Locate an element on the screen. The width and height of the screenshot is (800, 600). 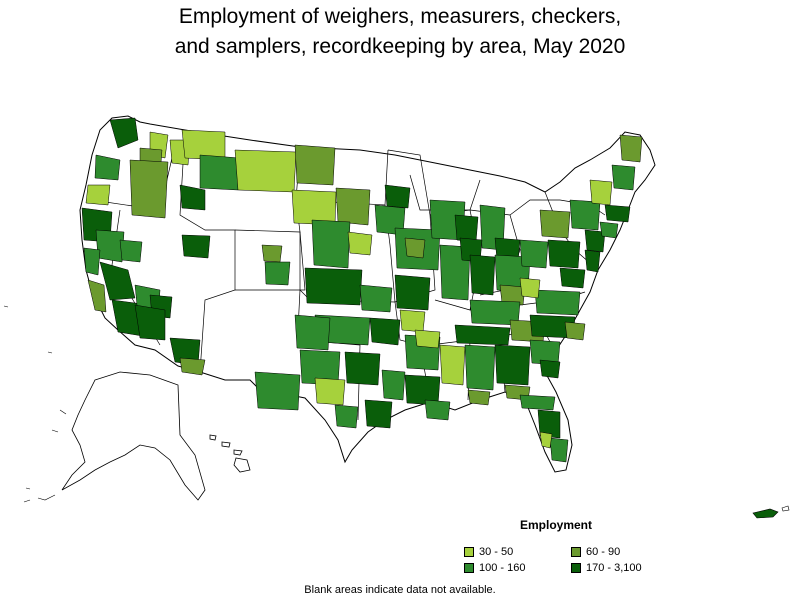
legend-item-60-90: 60 - 90 is located at coordinates (595, 552).